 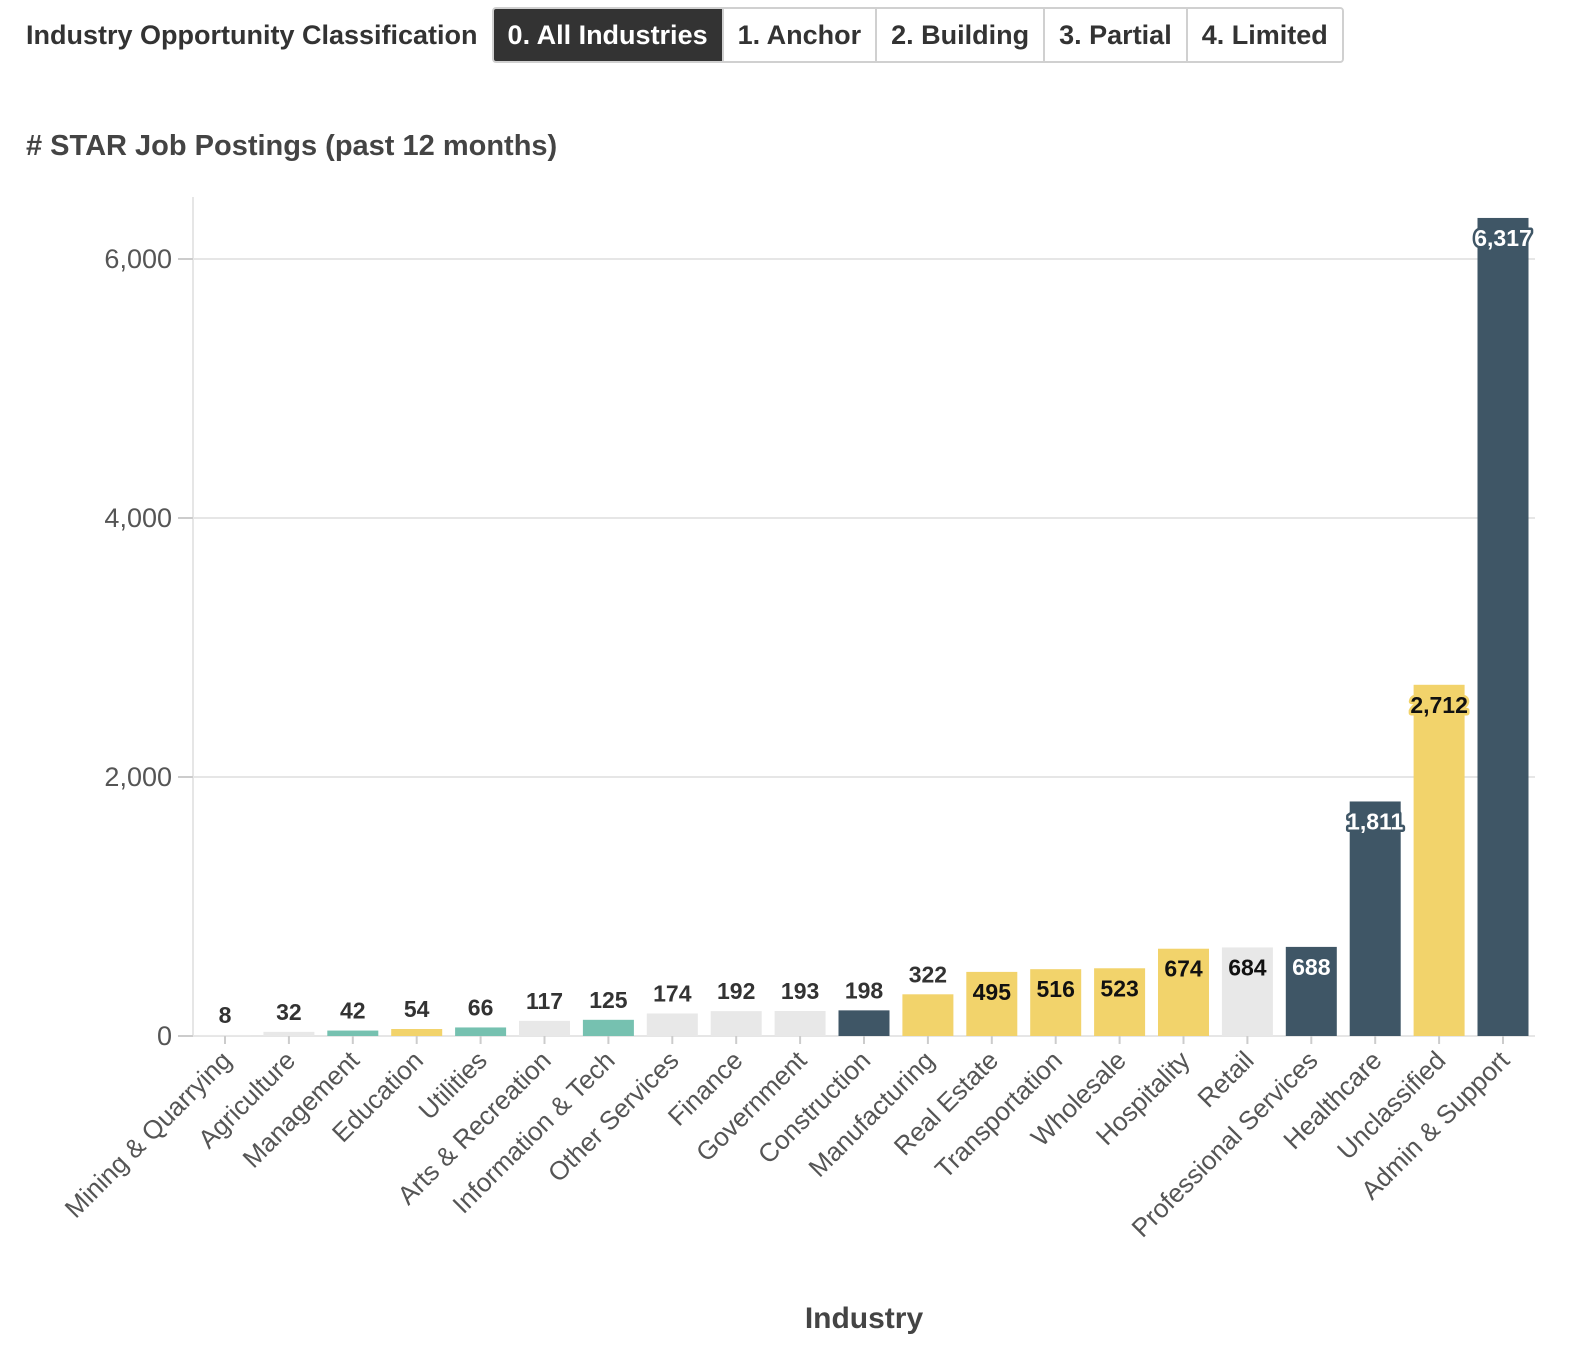 What do you see at coordinates (1311, 967) in the screenshot?
I see `data-label: 688` at bounding box center [1311, 967].